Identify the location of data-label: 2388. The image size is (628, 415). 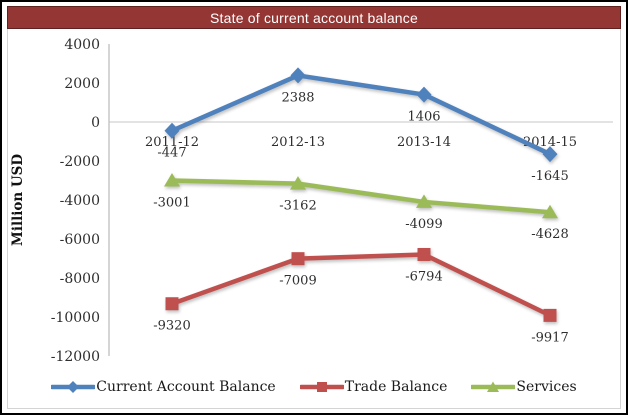
(297, 97).